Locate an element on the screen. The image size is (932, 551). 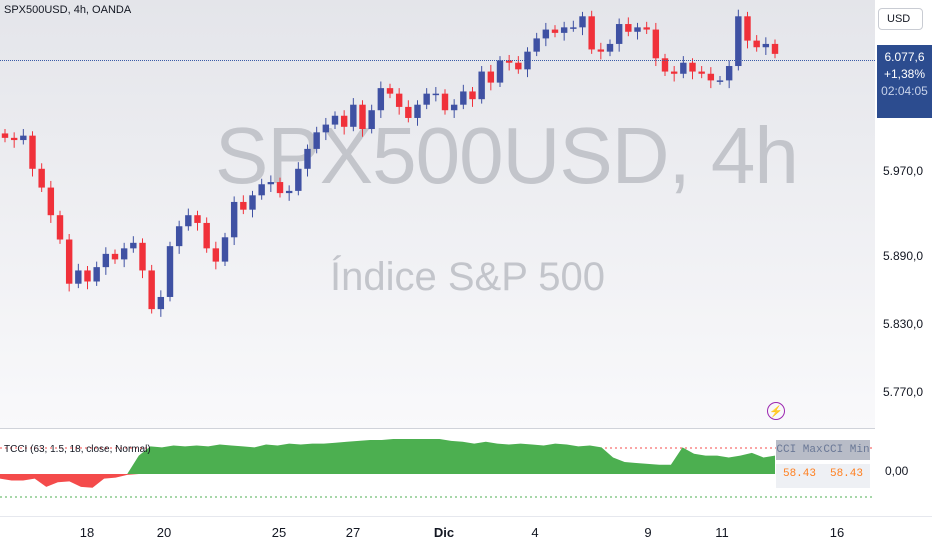
time-axis-label: Dic is located at coordinates (444, 532).